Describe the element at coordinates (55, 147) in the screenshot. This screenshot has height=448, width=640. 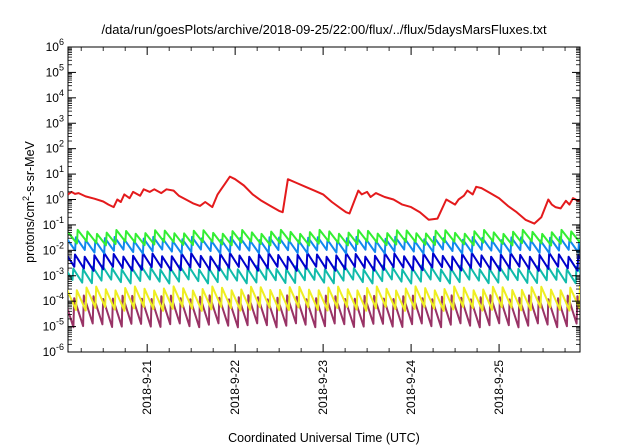
I see `y-tick-label: 10²` at that location.